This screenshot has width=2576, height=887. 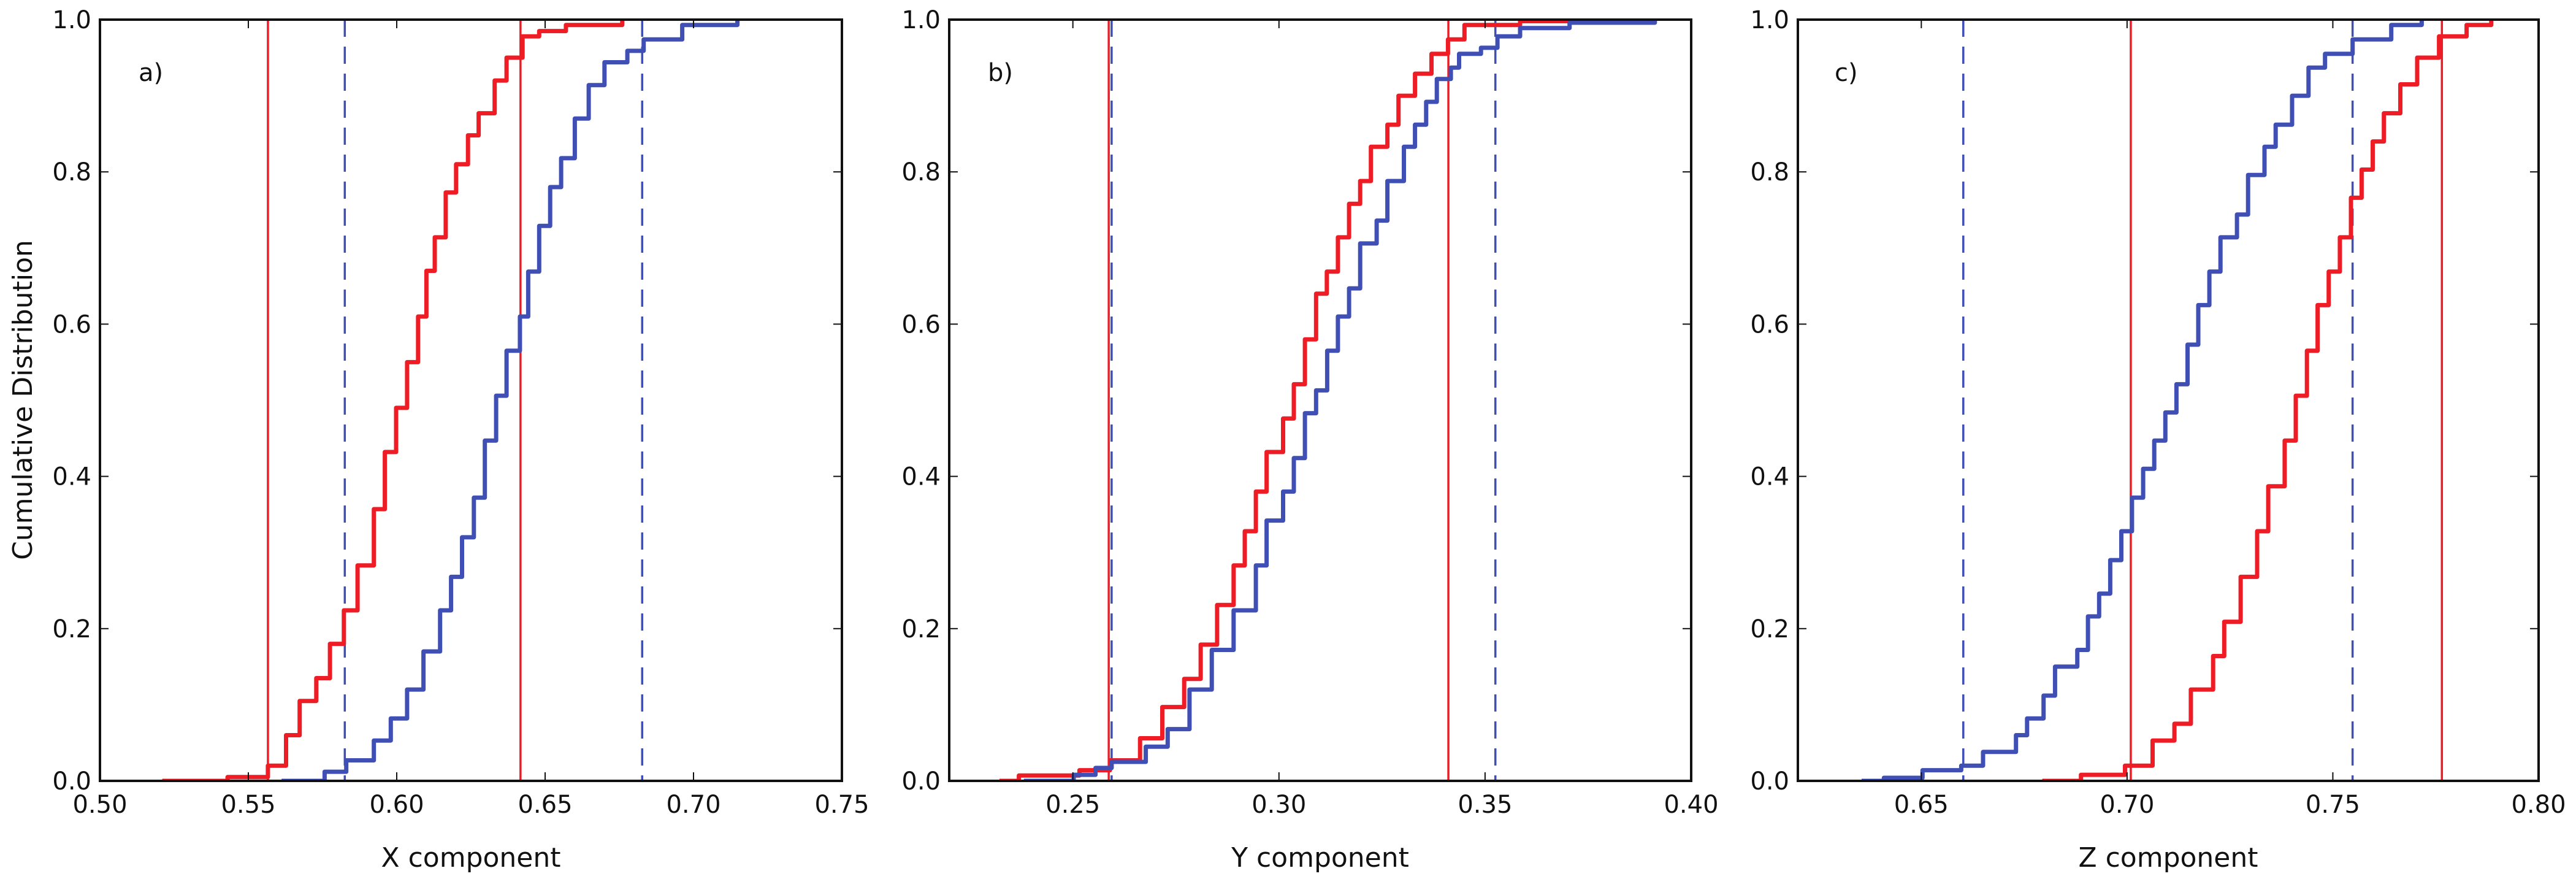 What do you see at coordinates (1279, 805) in the screenshot?
I see `x-tick-label: 0.30` at bounding box center [1279, 805].